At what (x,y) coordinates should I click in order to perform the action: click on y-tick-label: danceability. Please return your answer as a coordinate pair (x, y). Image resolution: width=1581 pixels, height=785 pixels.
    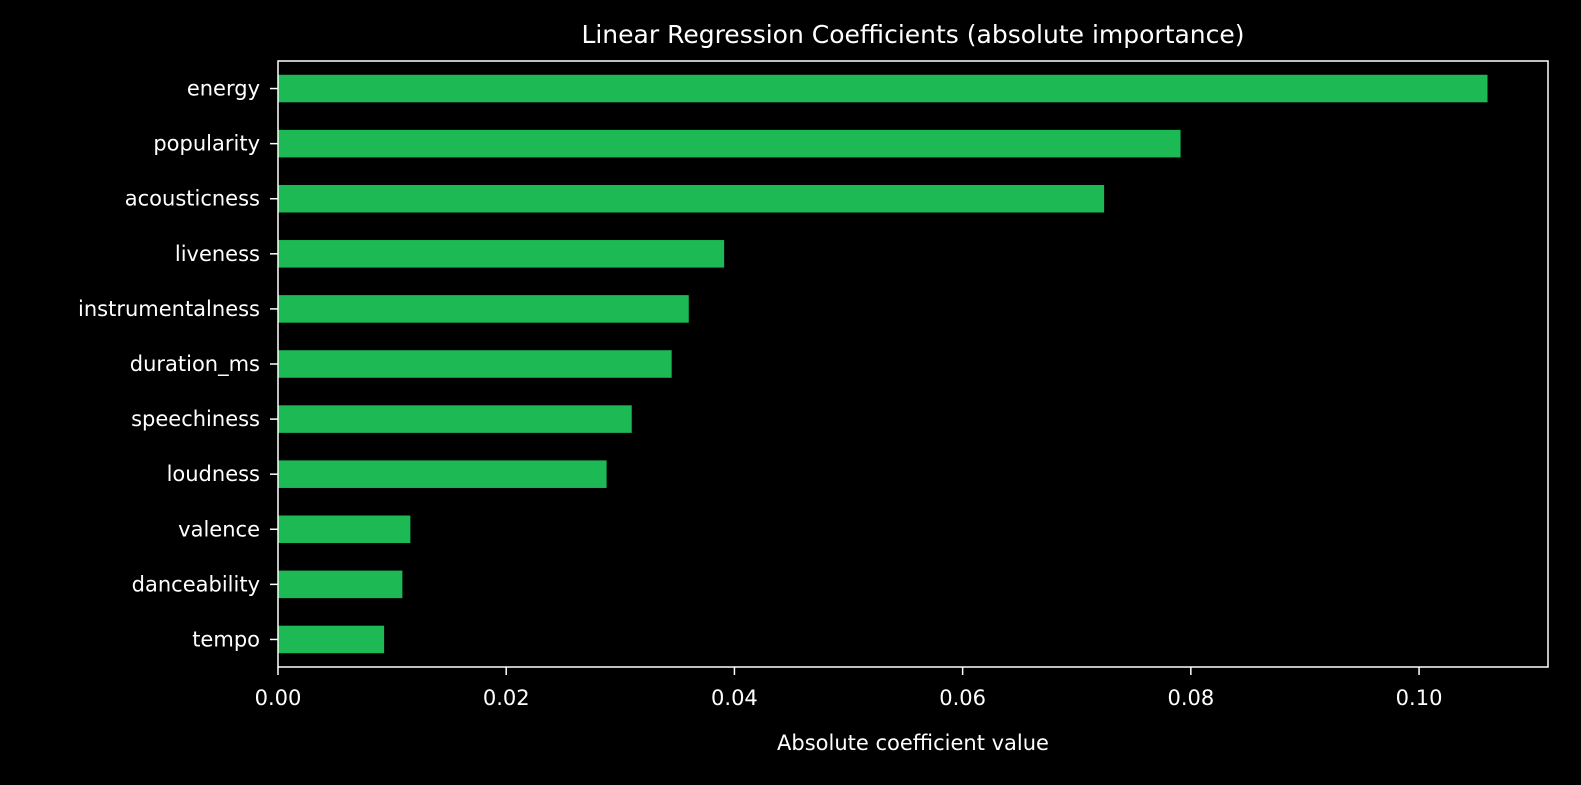
    Looking at the image, I should click on (196, 584).